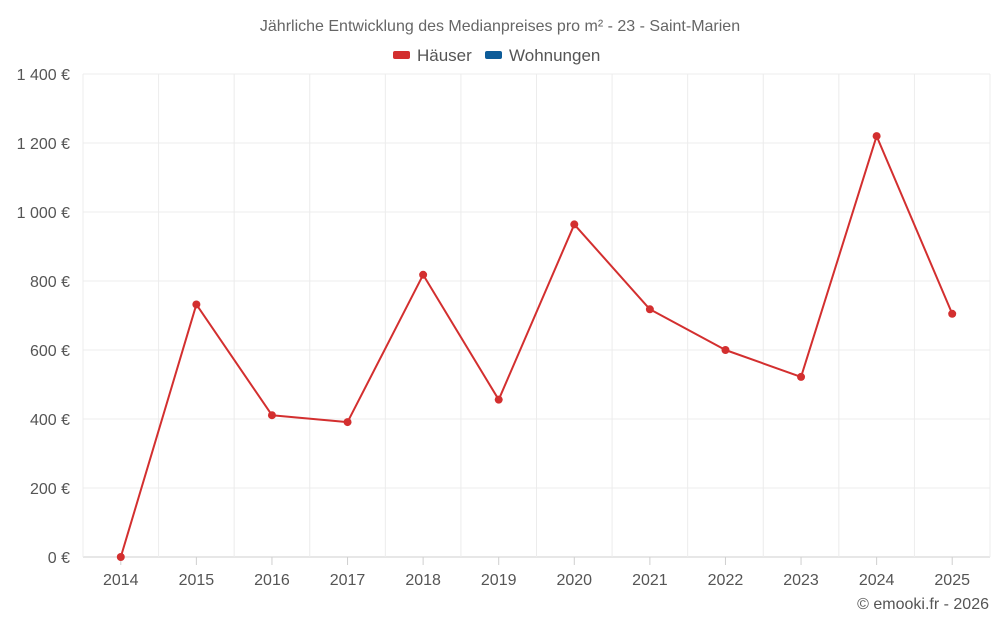 This screenshot has height=625, width=1000. I want to click on legend-label-haeuser: Häuser, so click(444, 55).